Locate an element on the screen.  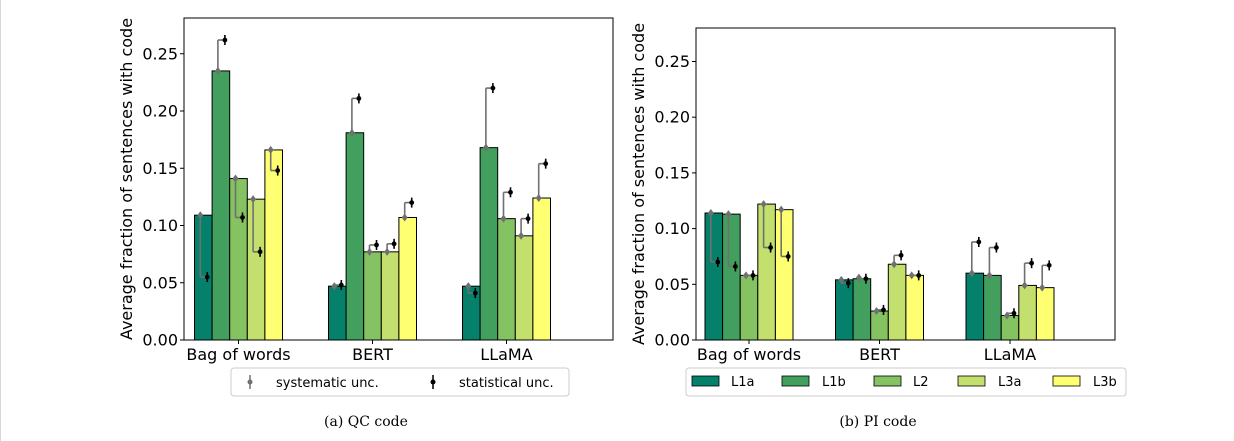
x-axis-qc: Bag of words BERT LLaMA is located at coordinates (359, 352).